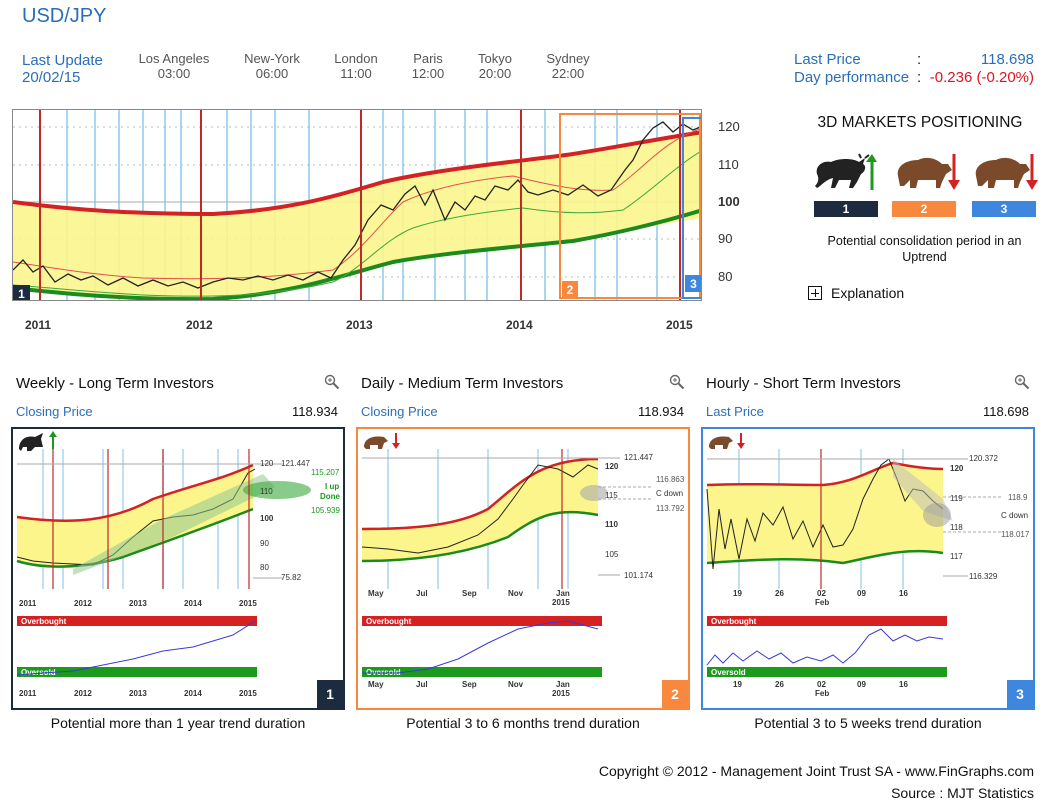  Describe the element at coordinates (675, 694) in the screenshot. I see `panel-number-badge: 2` at that location.